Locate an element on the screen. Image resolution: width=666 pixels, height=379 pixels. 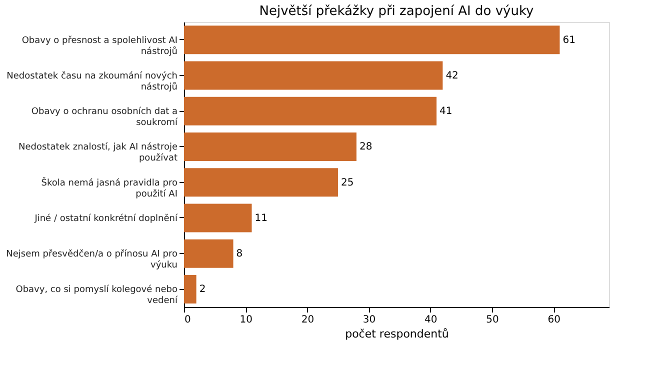
x-axis-title: počet respondentů is located at coordinates (397, 334).